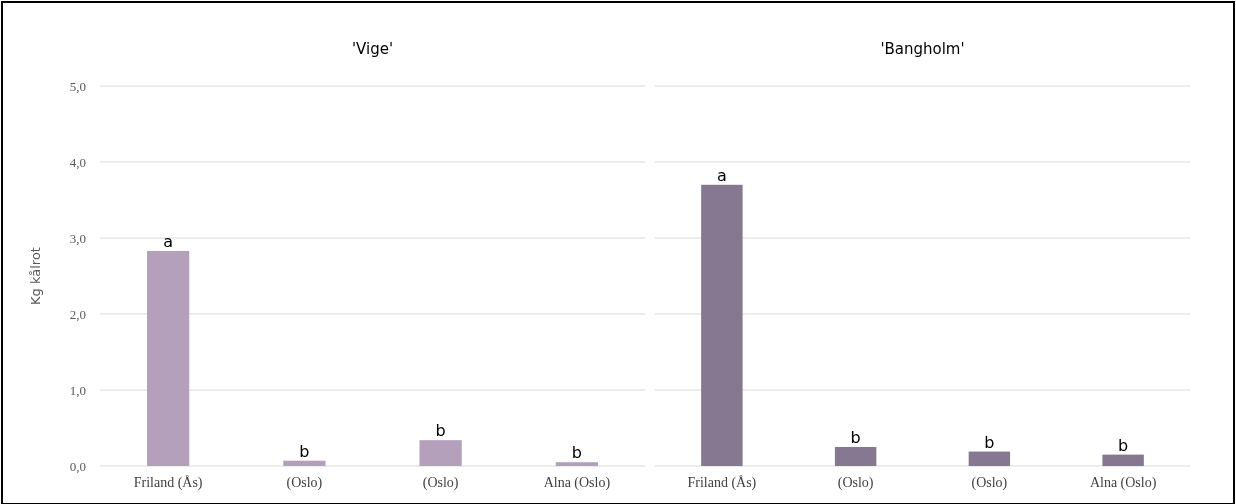  I want to click on y-tick-label: 4,0, so click(77, 162).